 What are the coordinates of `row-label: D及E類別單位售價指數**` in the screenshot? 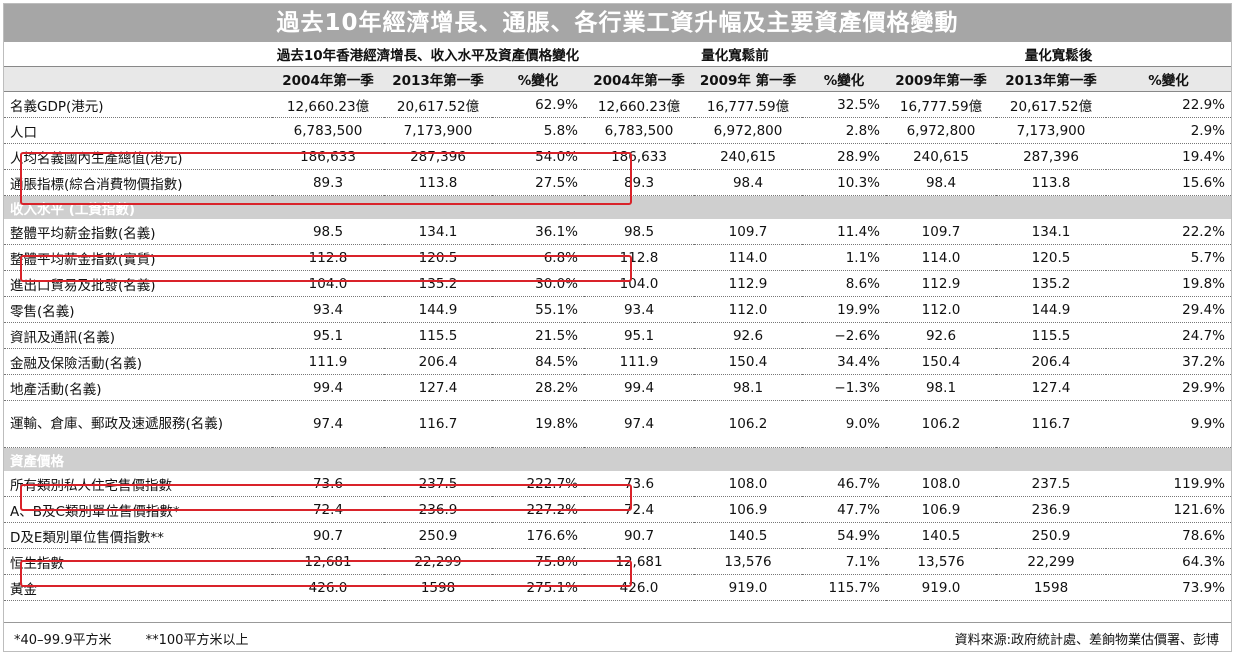 It's located at (138, 535).